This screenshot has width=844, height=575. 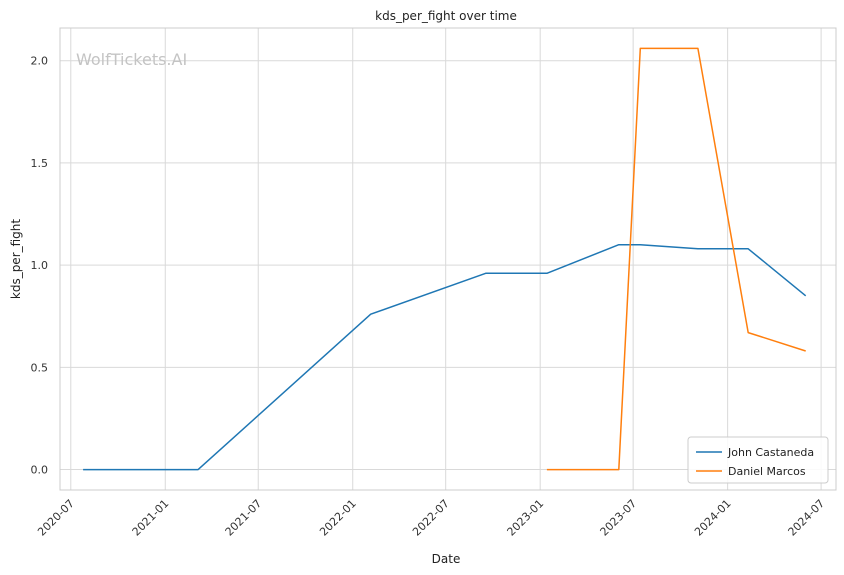 I want to click on y-tick-label: 1.5, so click(x=40, y=163).